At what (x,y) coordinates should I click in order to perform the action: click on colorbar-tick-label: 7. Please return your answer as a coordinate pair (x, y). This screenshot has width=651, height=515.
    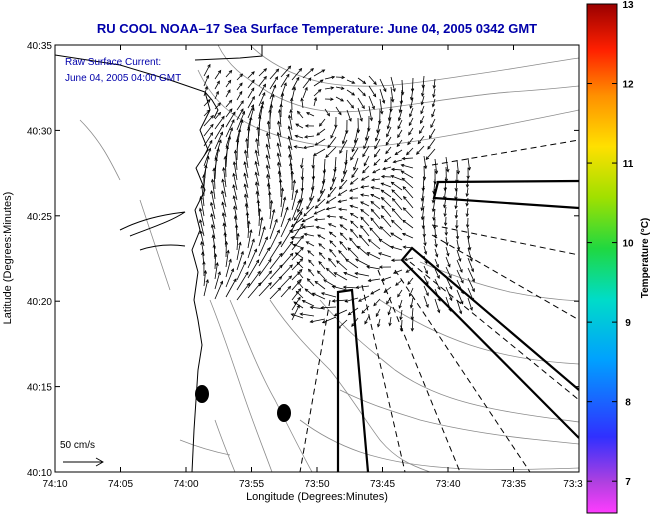
    Looking at the image, I should click on (628, 482).